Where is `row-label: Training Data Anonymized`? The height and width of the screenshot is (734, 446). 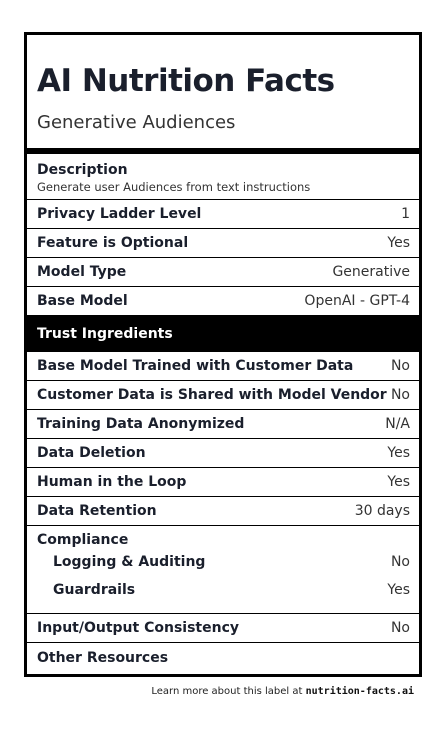
row-label: Training Data Anonymized is located at coordinates (141, 424).